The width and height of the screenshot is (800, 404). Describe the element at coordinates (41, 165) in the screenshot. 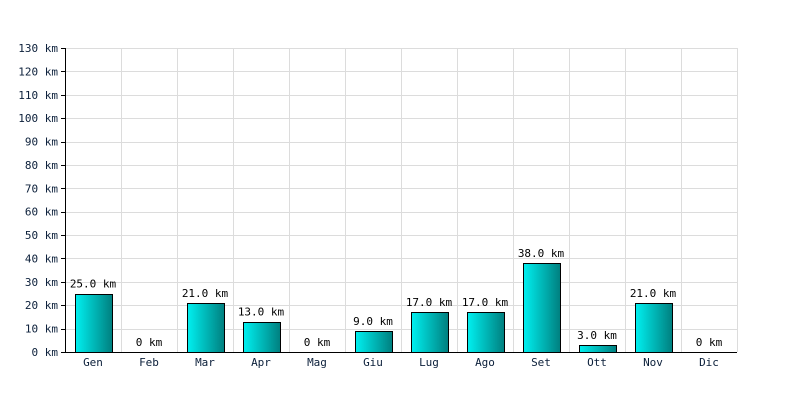

I see `y-tick-label: 80 km` at that location.